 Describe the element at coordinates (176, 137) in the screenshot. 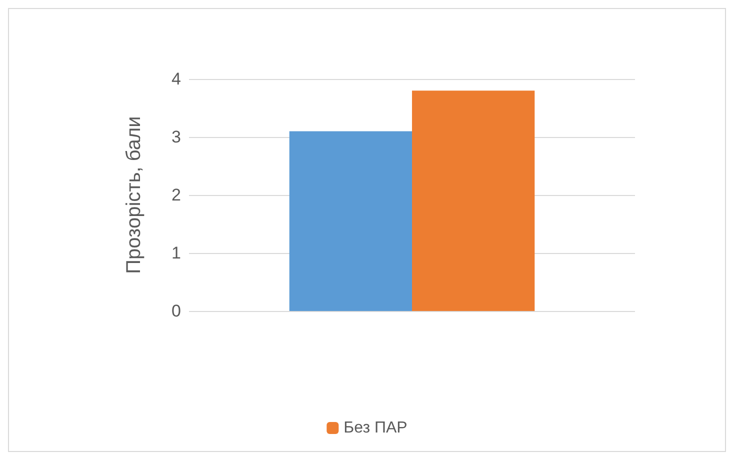

I see `y-tick-label: 3` at that location.